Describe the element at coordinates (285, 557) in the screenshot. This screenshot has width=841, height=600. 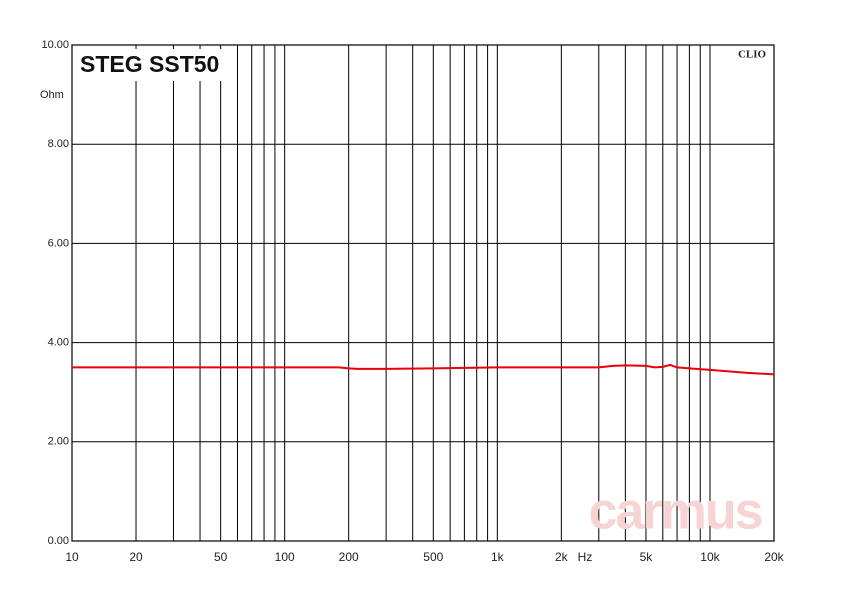
I see `x-tick-label: 100` at that location.